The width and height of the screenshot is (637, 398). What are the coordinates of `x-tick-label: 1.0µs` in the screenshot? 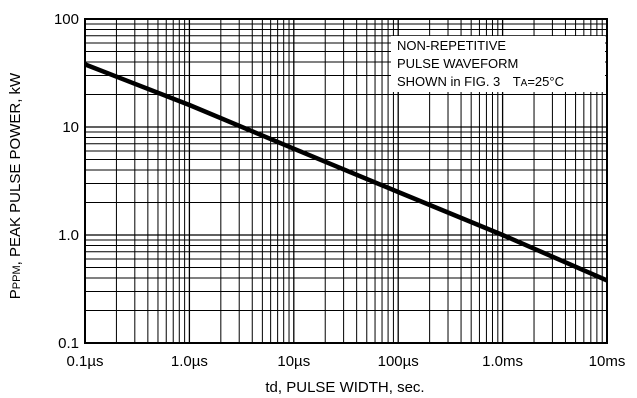 It's located at (189, 361).